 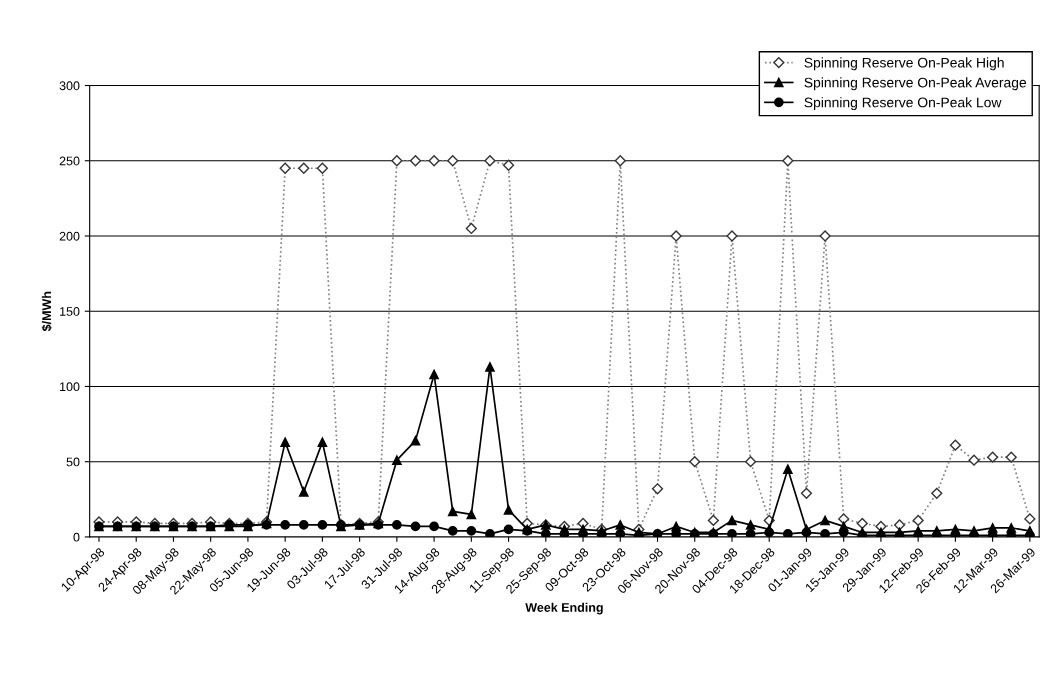 I want to click on x-axis-title: Week Ending, so click(x=564, y=608).